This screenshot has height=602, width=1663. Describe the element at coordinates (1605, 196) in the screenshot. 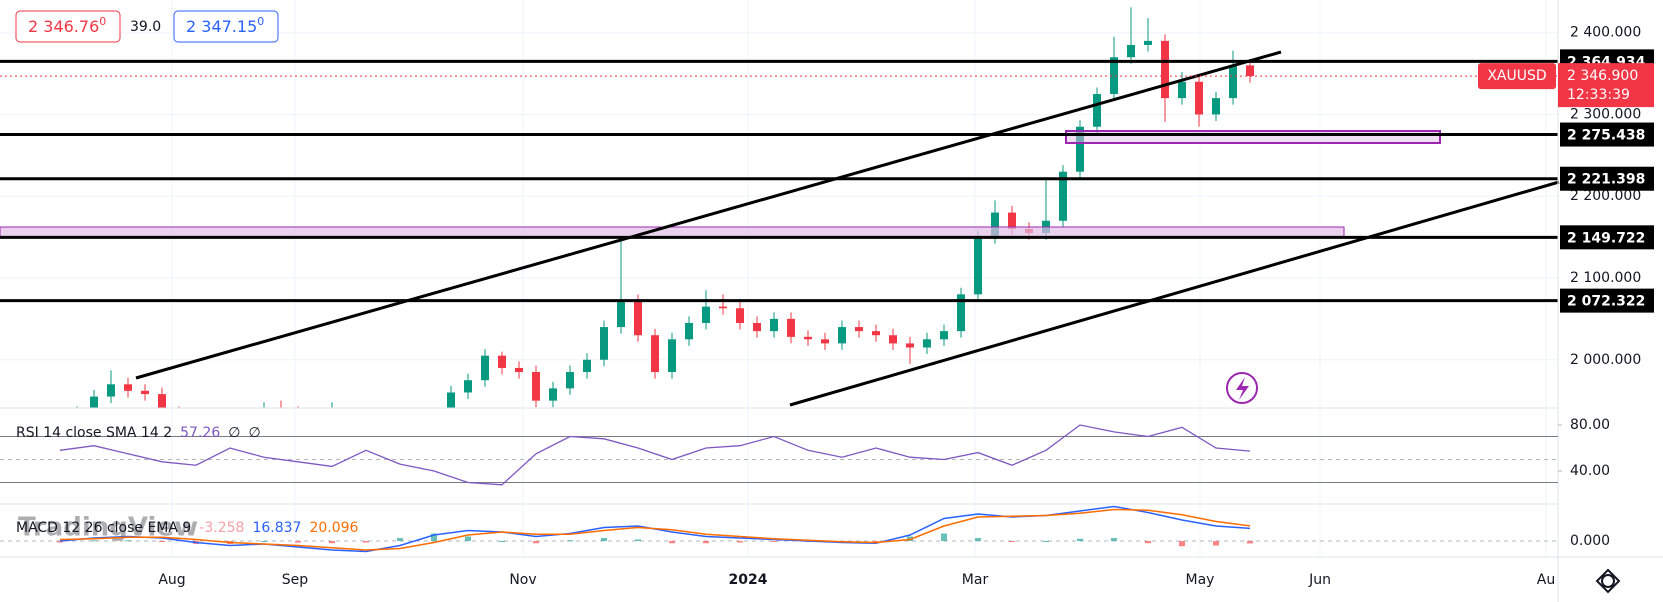

I see `y-tick-label: 2 200.000` at that location.